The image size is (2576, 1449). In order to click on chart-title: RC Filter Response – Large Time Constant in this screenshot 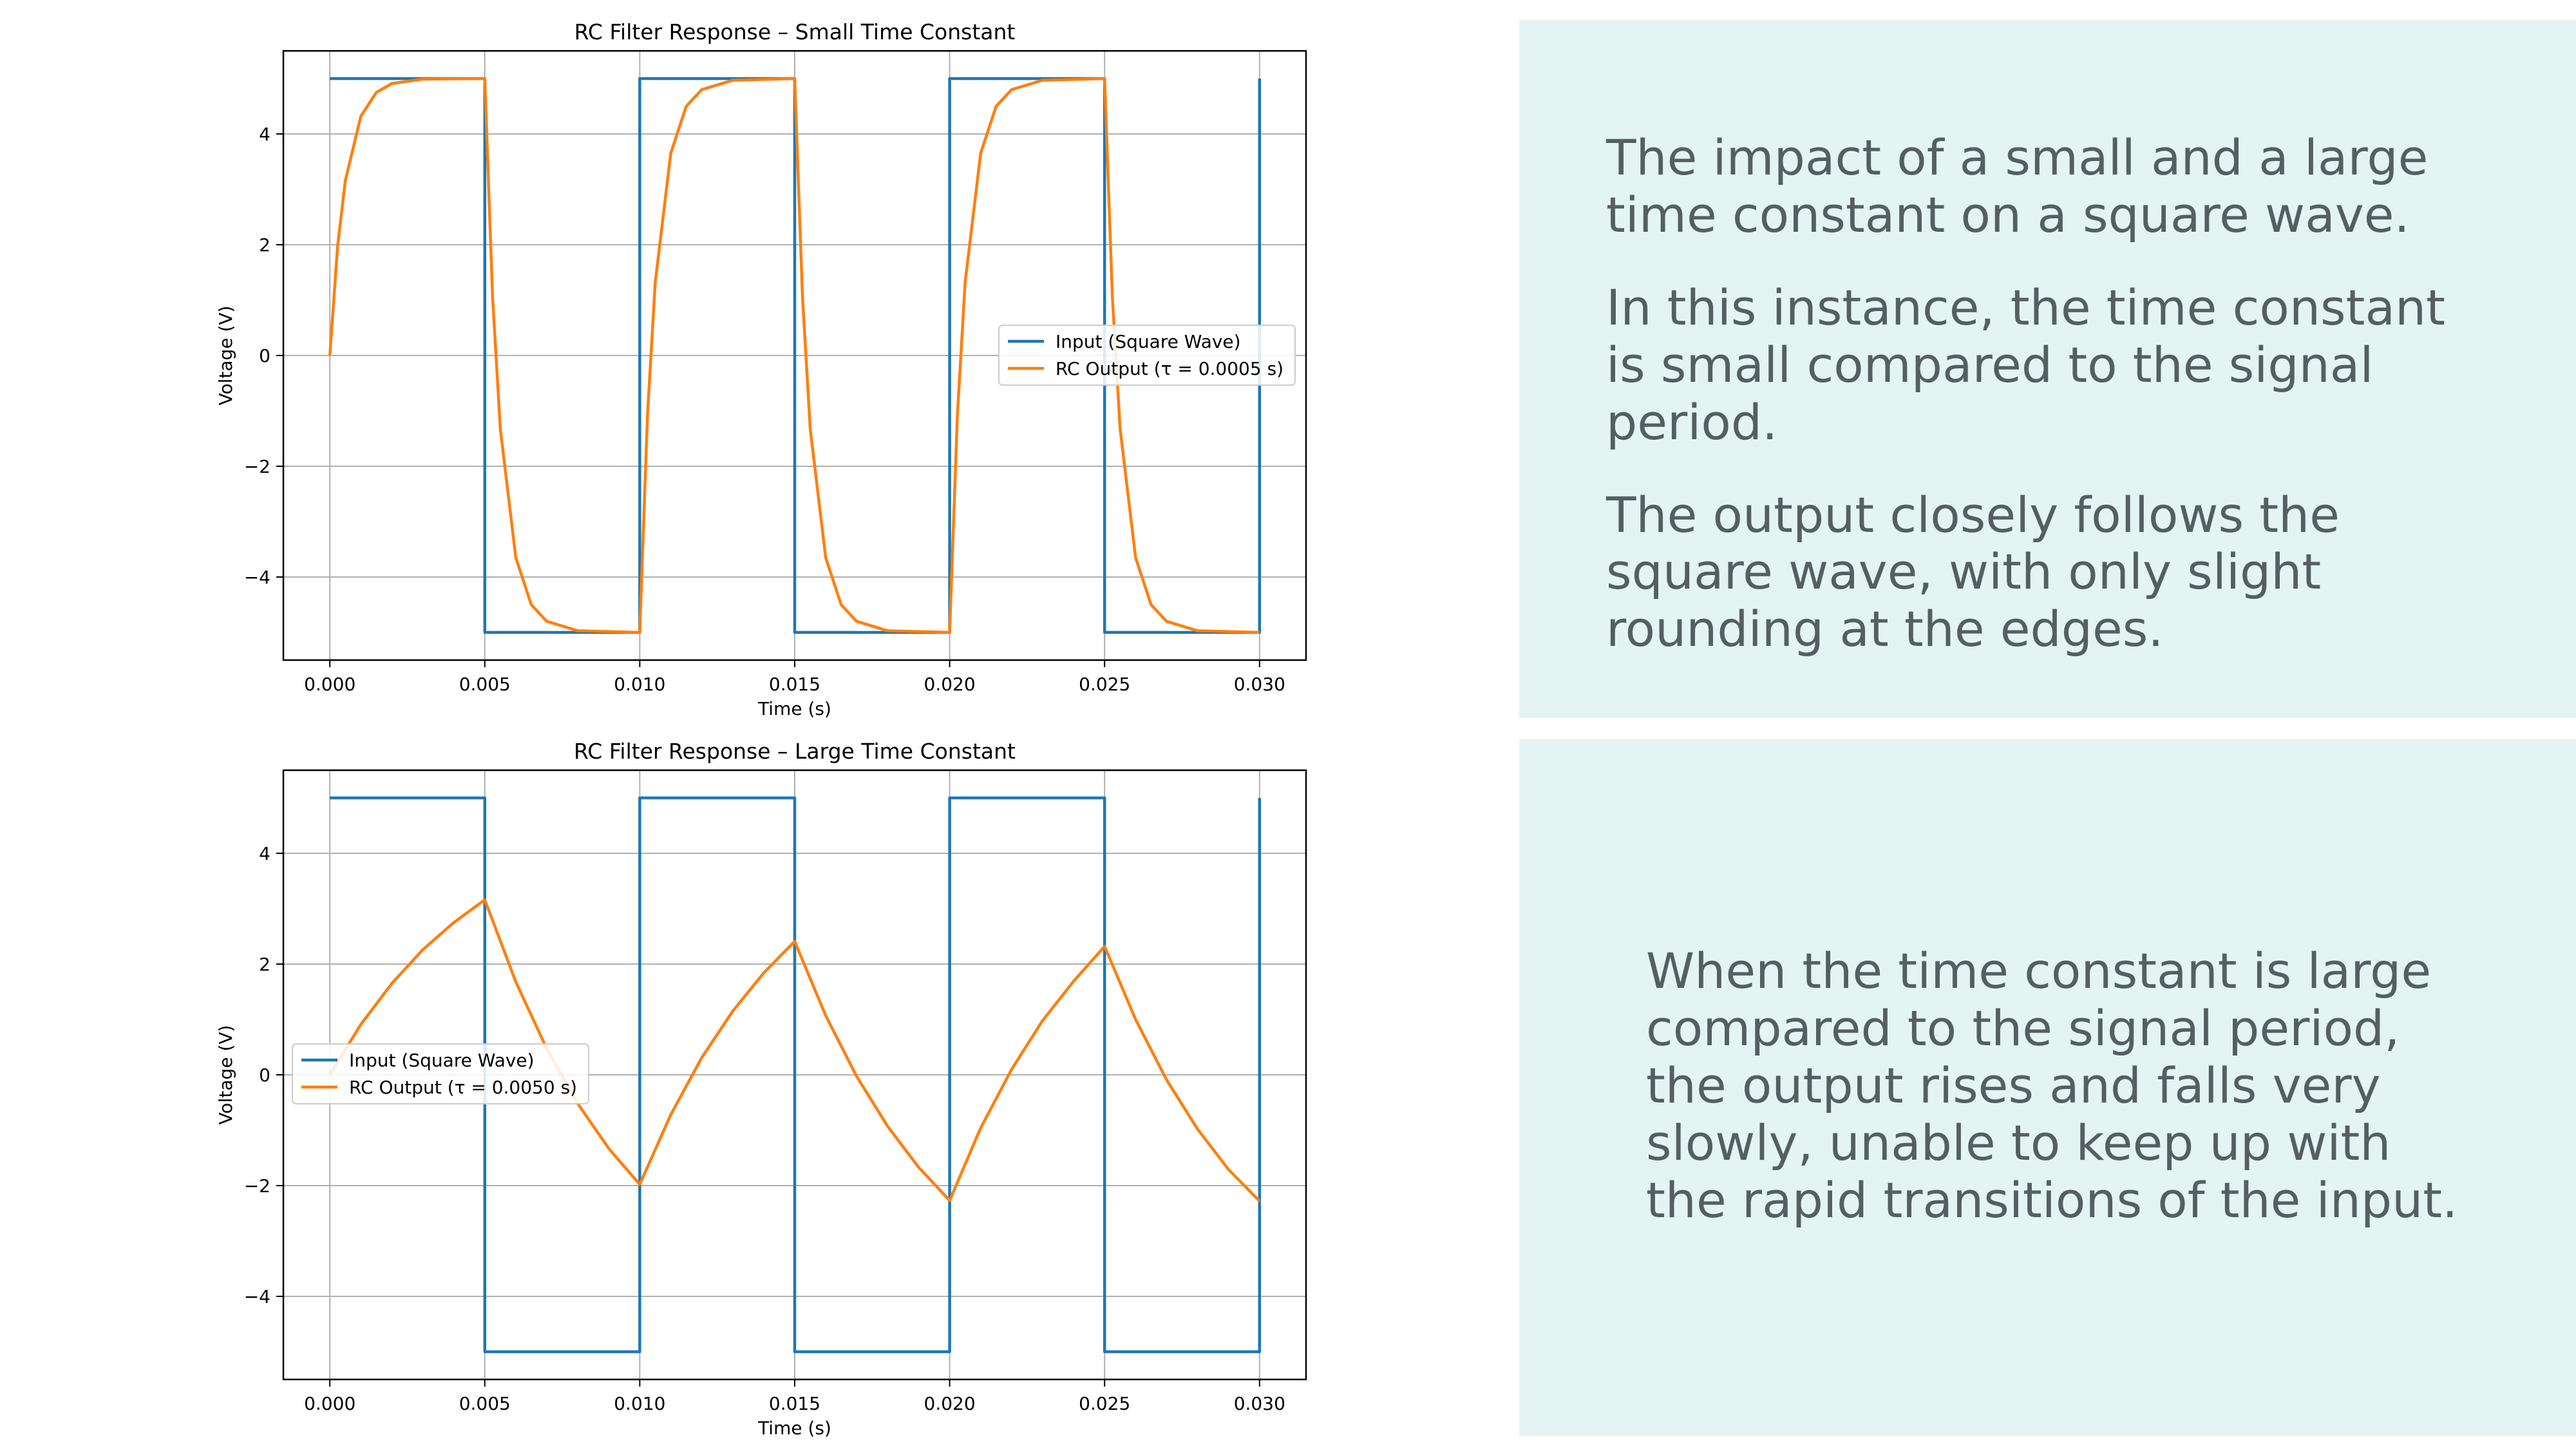, I will do `click(795, 751)`.